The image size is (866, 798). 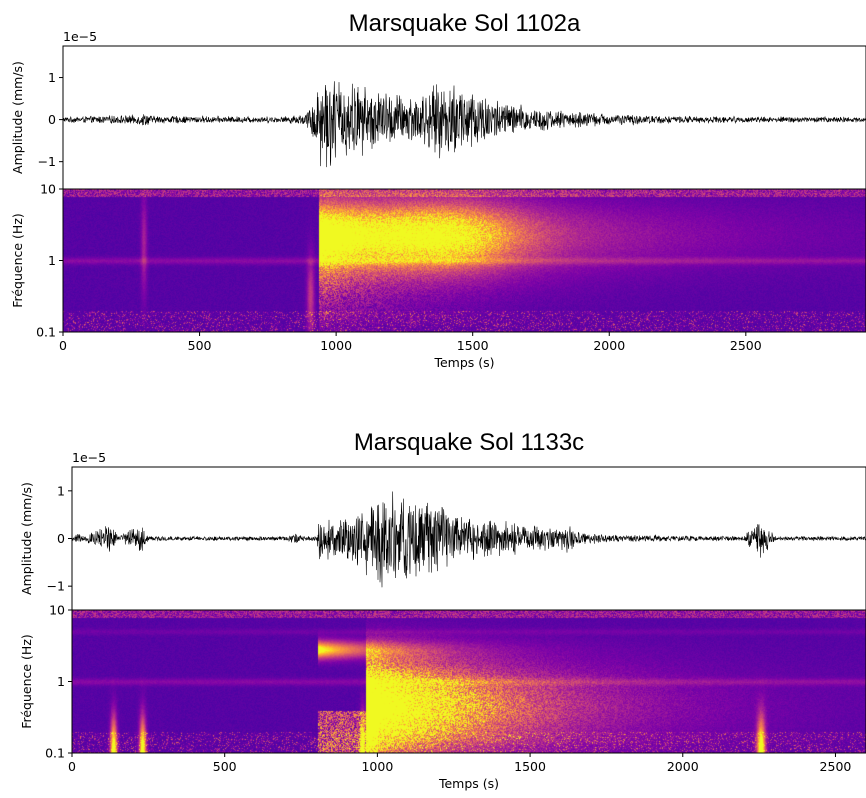 What do you see at coordinates (465, 23) in the screenshot?
I see `chart-title: Marsquake Sol 1102a` at bounding box center [465, 23].